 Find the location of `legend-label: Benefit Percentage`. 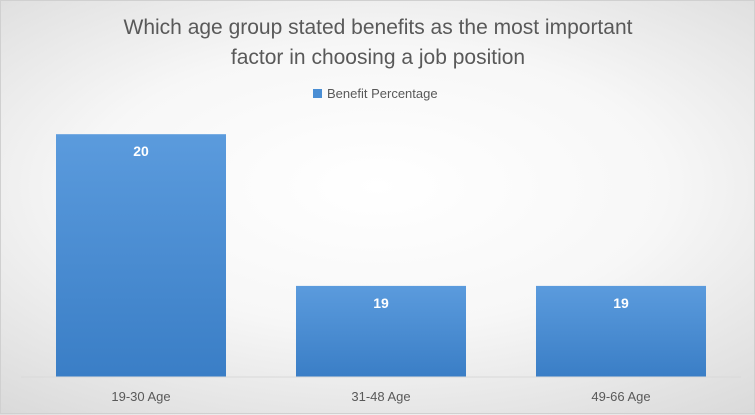

legend-label: Benefit Percentage is located at coordinates (382, 93).